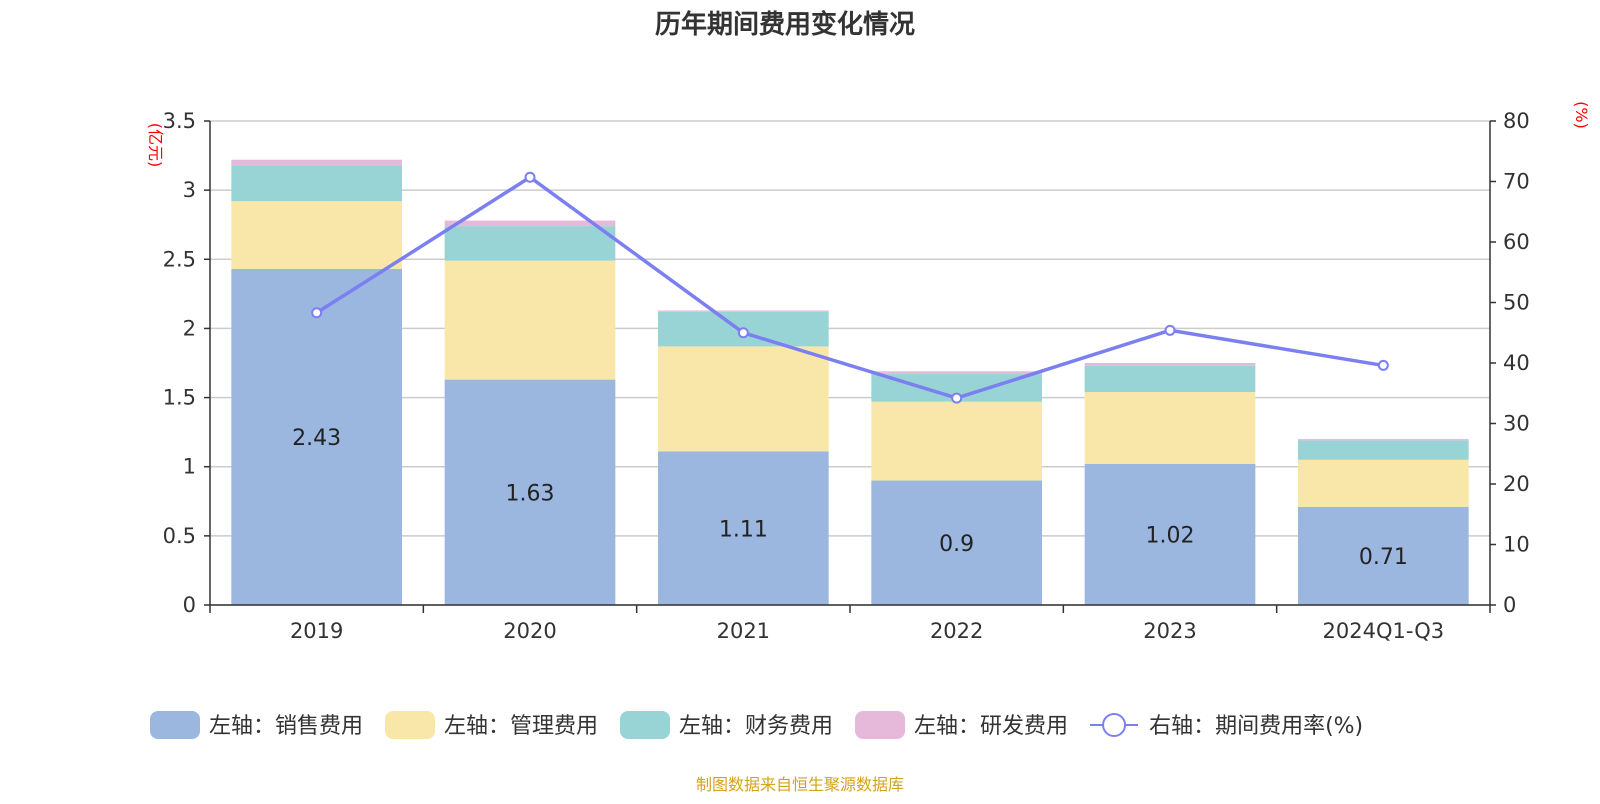 Image resolution: width=1600 pixels, height=804 pixels. What do you see at coordinates (179, 536) in the screenshot?
I see `left-tick-label: 0.5` at bounding box center [179, 536].